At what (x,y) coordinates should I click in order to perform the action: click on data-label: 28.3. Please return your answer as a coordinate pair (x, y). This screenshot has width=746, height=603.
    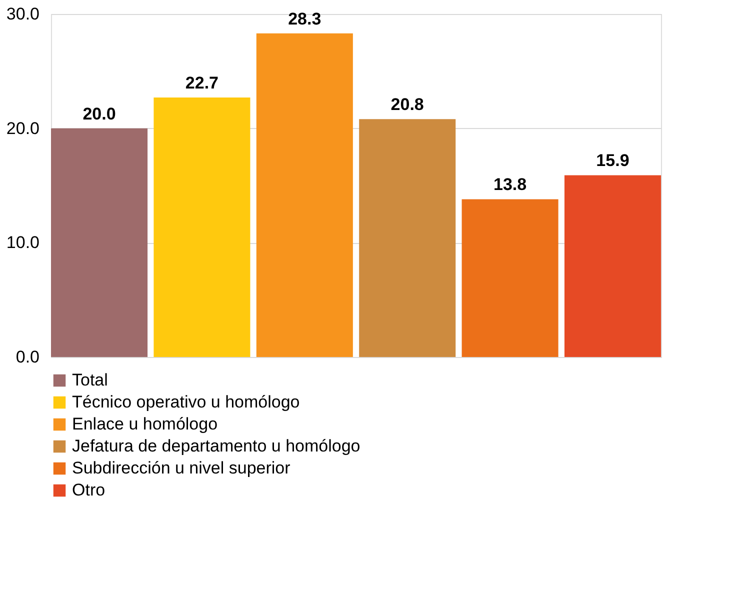
    Looking at the image, I should click on (305, 18).